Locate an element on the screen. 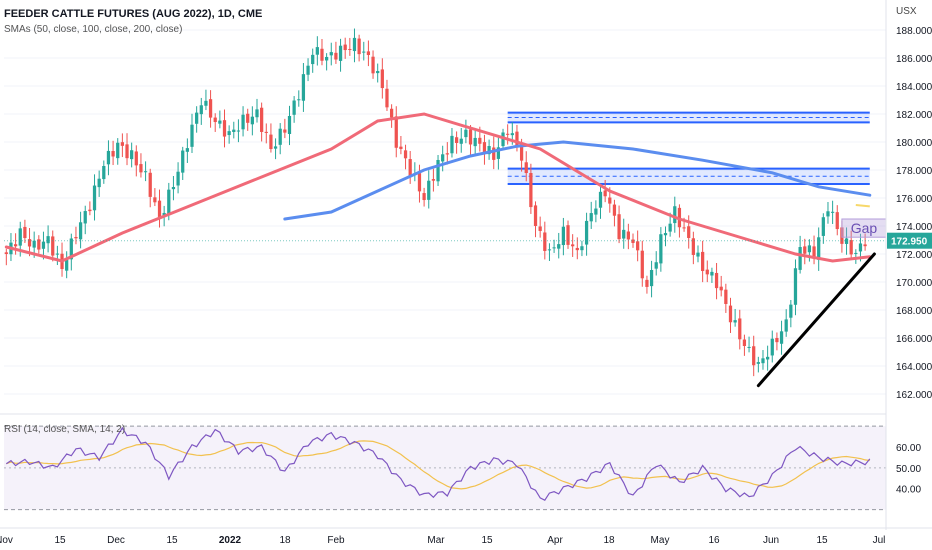 The image size is (932, 550). last-price-label: 172.950 is located at coordinates (909, 242).